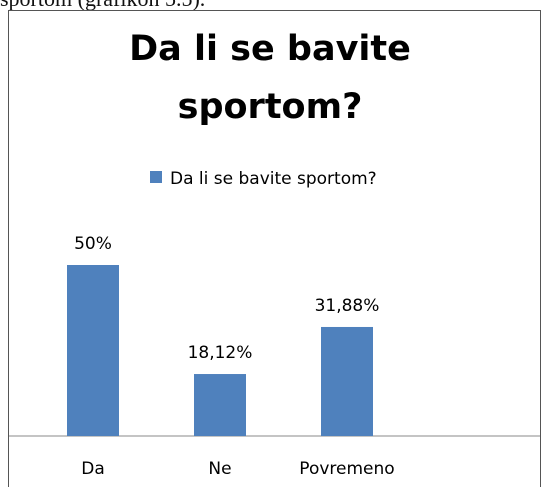 This screenshot has width=546, height=487. I want to click on x-tick-label: Da, so click(93, 469).